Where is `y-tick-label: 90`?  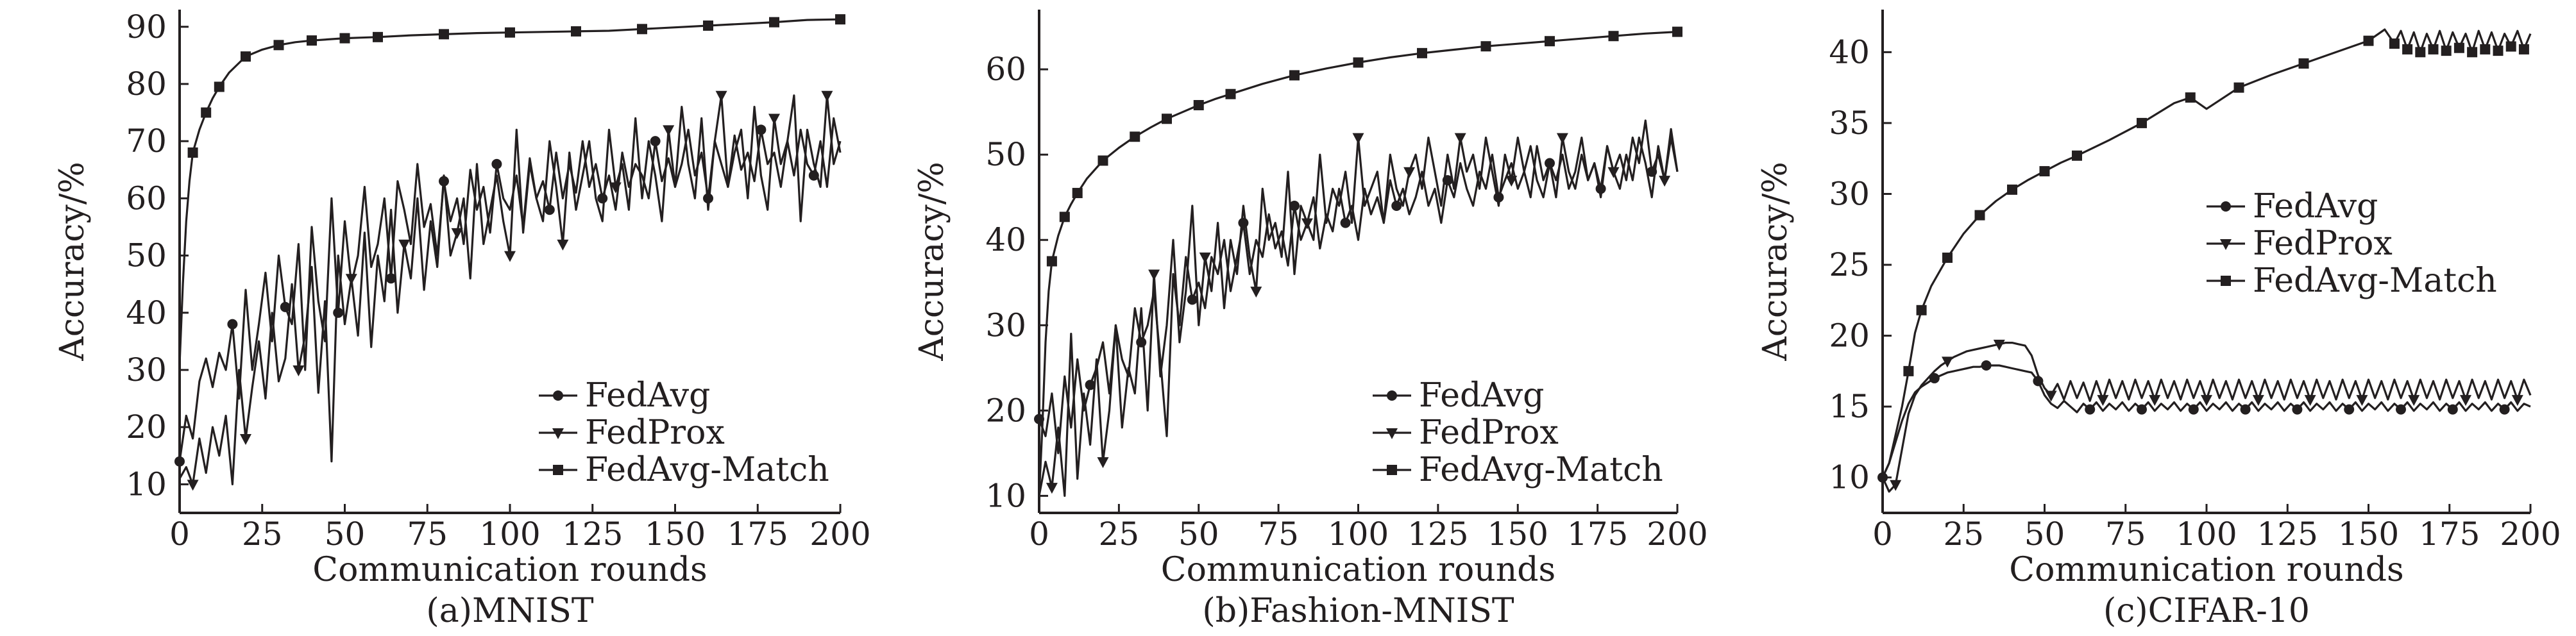
y-tick-label: 90 is located at coordinates (146, 27).